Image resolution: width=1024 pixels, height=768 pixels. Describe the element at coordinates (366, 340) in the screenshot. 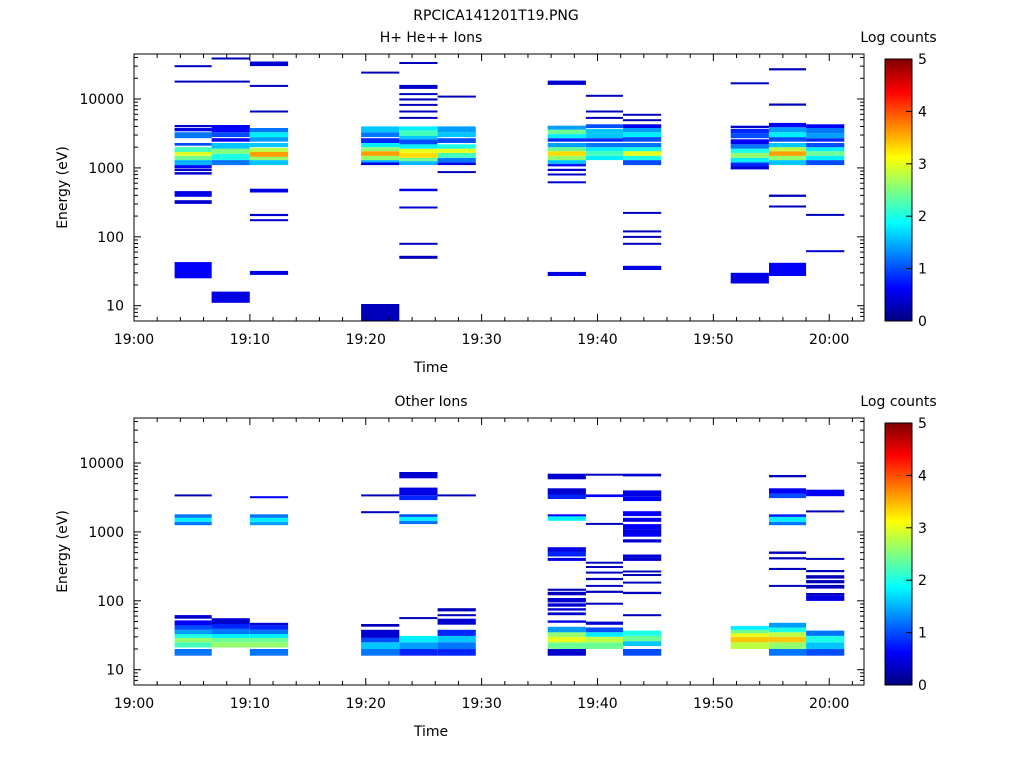

I see `x-tick-label: 19:20` at that location.